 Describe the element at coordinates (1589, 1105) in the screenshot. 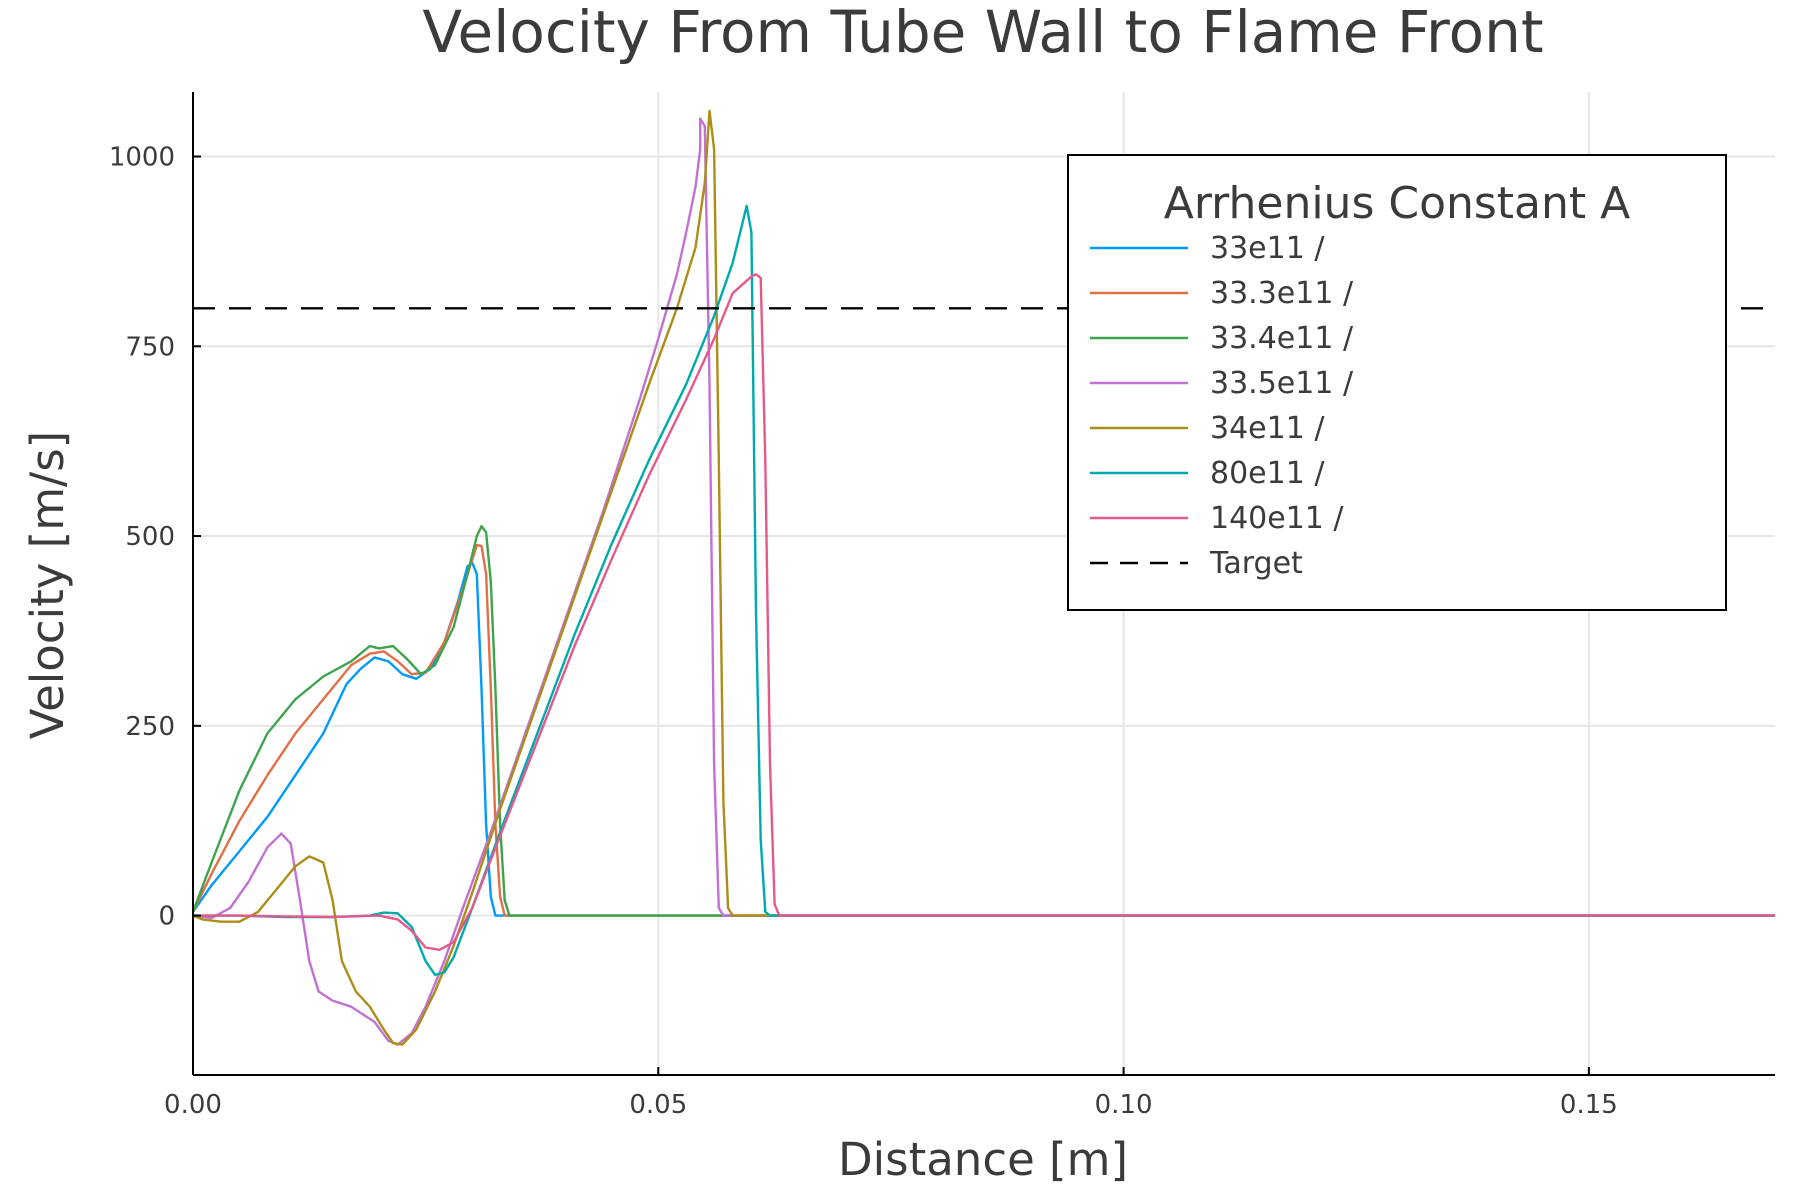

I see `x-tick-label: 0.15` at that location.